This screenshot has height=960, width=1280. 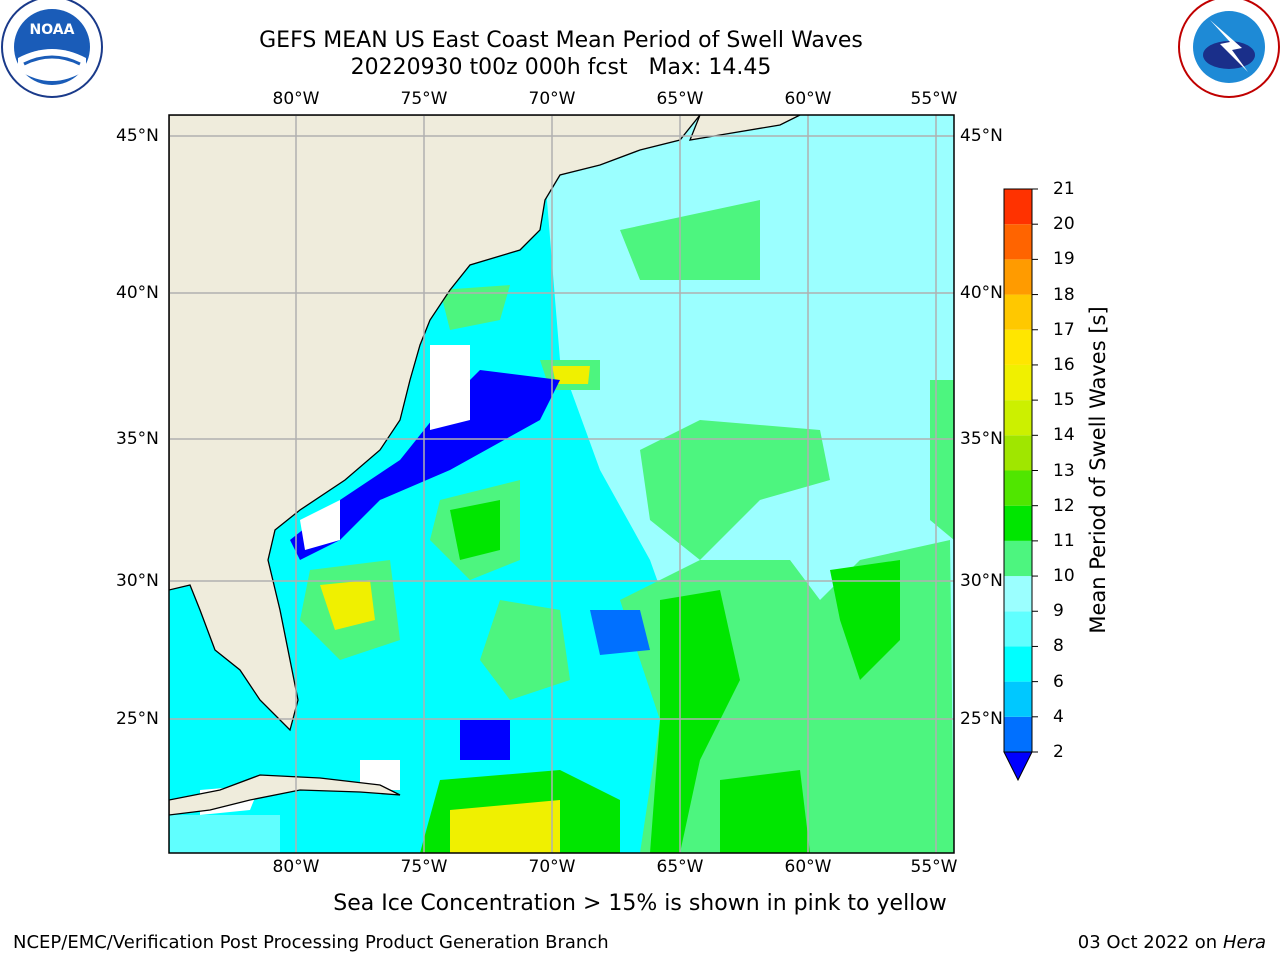 I want to click on colorbar-tick-label: 15, so click(x=1064, y=400).